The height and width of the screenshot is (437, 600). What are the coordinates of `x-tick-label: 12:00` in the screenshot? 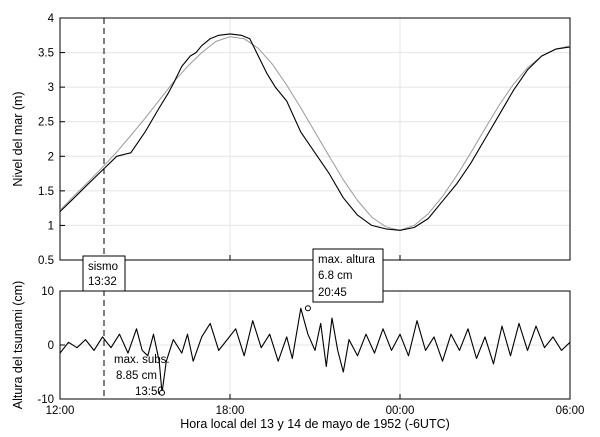 It's located at (60, 411).